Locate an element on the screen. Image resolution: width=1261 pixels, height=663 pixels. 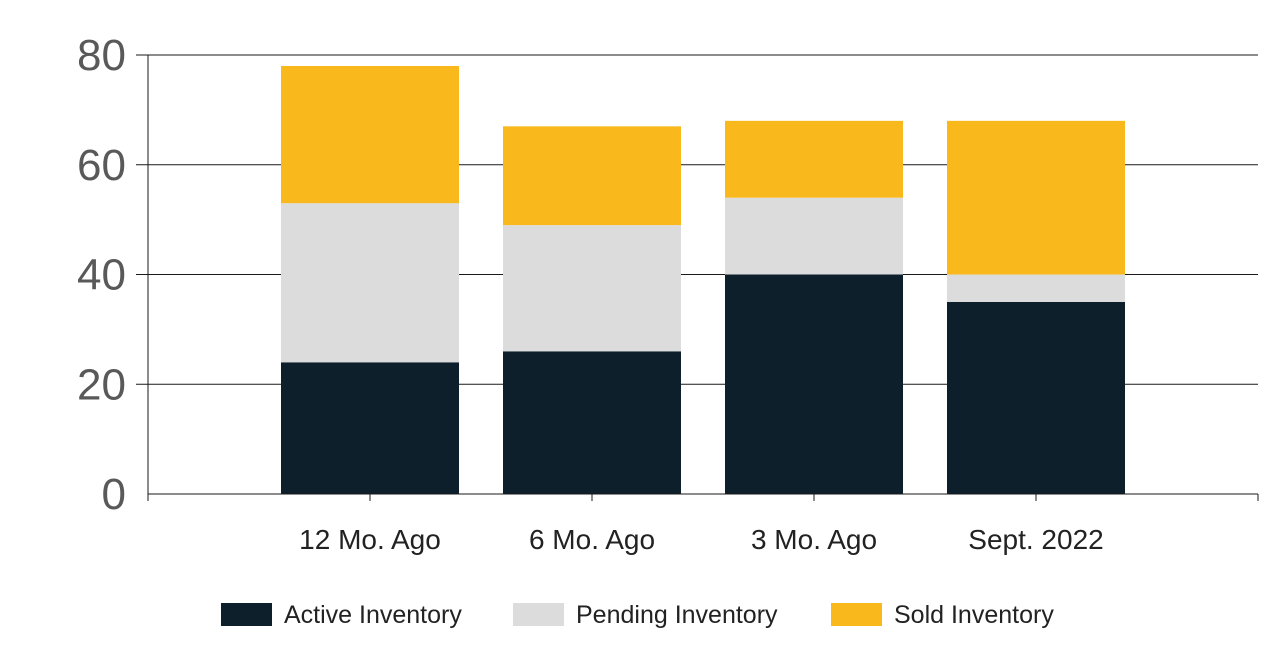
x-tick-label: 12 Mo. Ago is located at coordinates (370, 539).